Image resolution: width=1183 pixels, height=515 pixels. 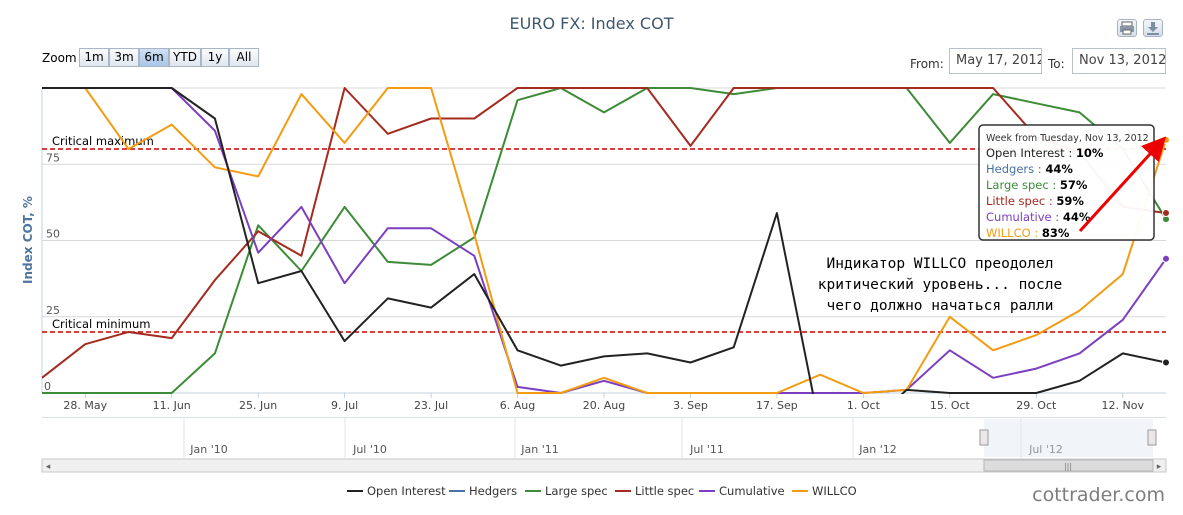 What do you see at coordinates (1122, 184) in the screenshot?
I see `annotation-arrow` at bounding box center [1122, 184].